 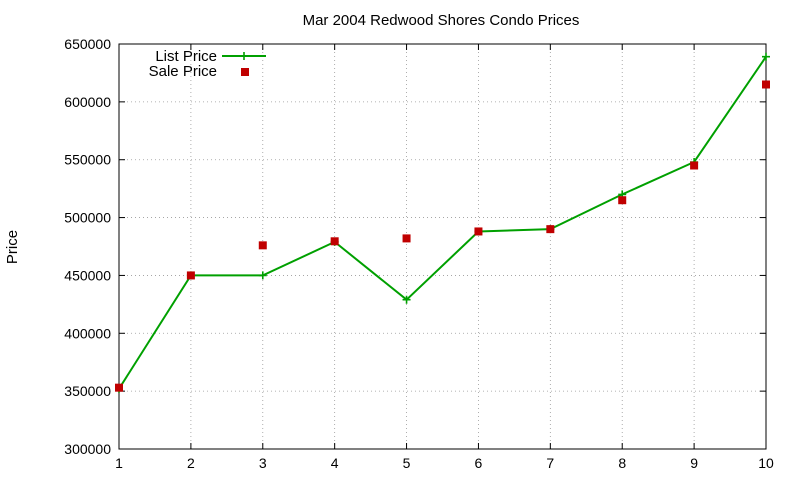 What do you see at coordinates (12, 247) in the screenshot?
I see `y-axis-label: Price` at bounding box center [12, 247].